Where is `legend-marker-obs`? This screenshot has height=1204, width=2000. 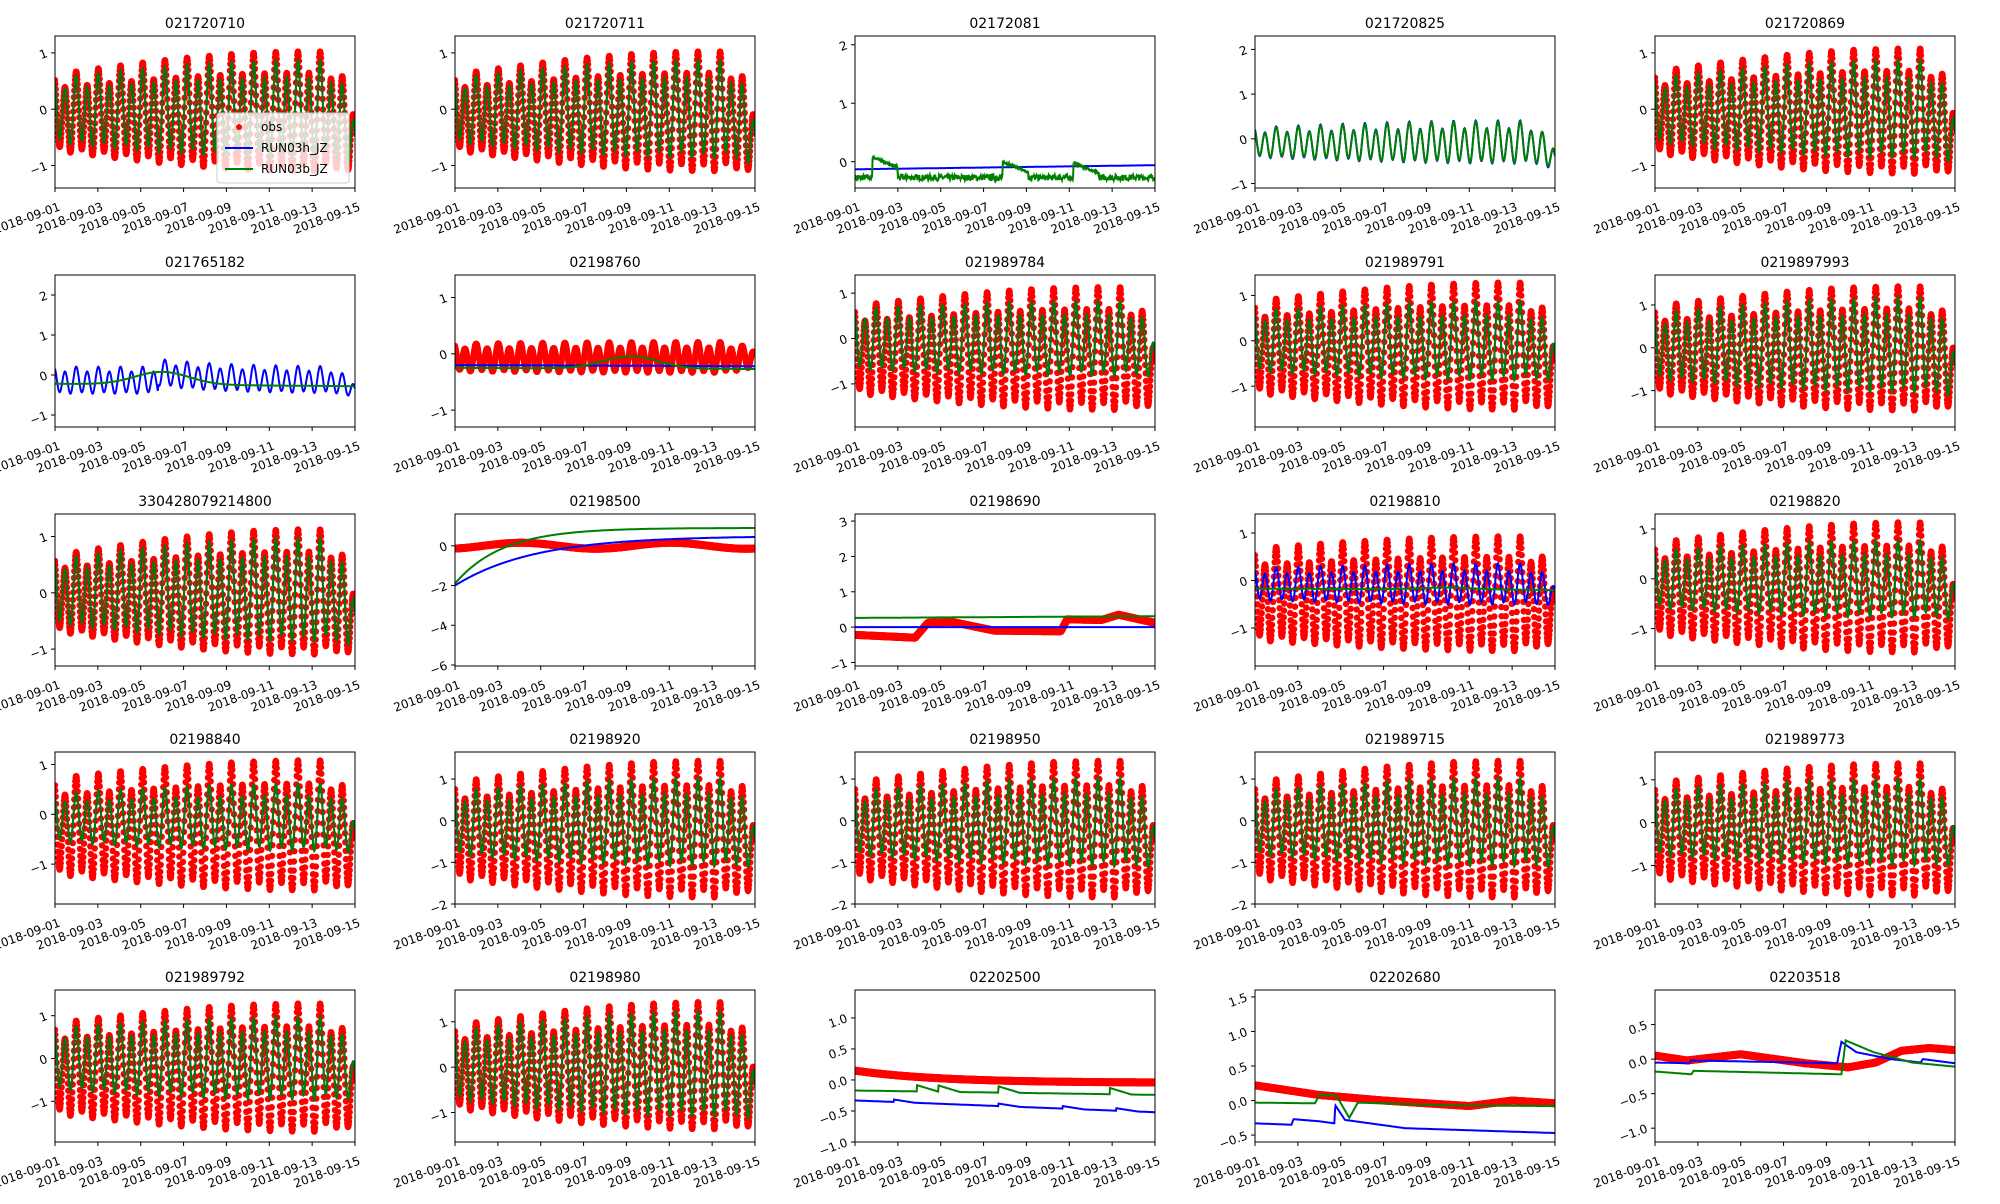 legend-marker-obs is located at coordinates (239, 127).